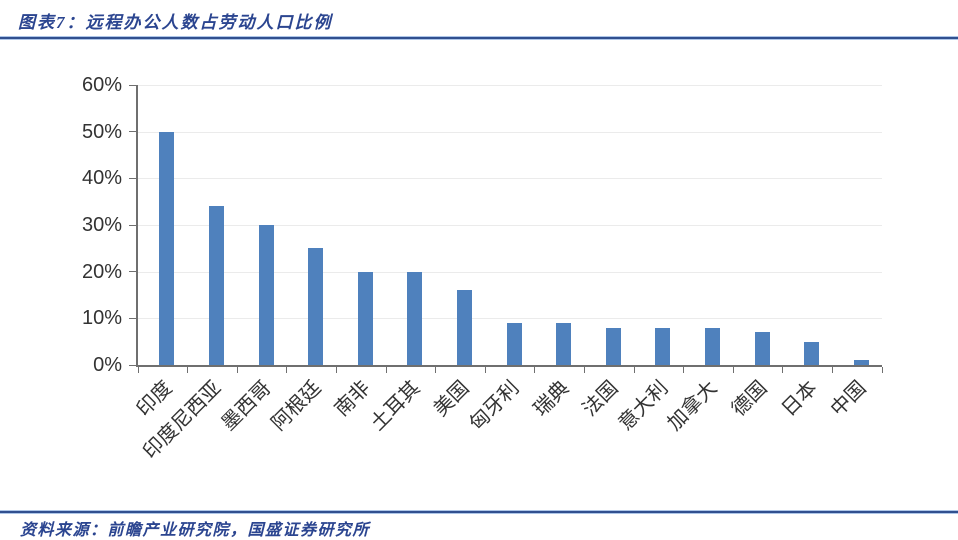 The width and height of the screenshot is (958, 540). Describe the element at coordinates (643, 406) in the screenshot. I see `x-tick-label: 意大利` at that location.